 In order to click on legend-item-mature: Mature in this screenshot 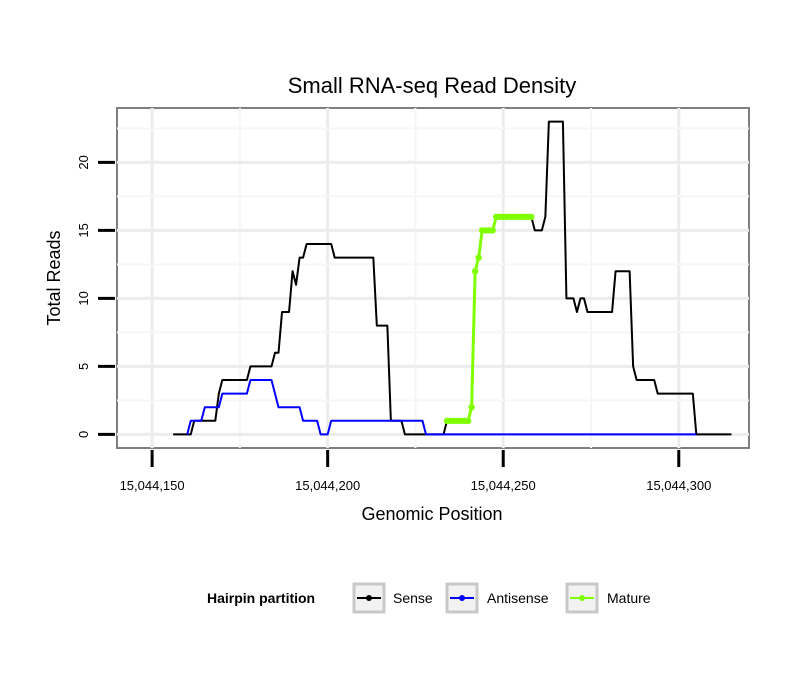, I will do `click(608, 598)`.